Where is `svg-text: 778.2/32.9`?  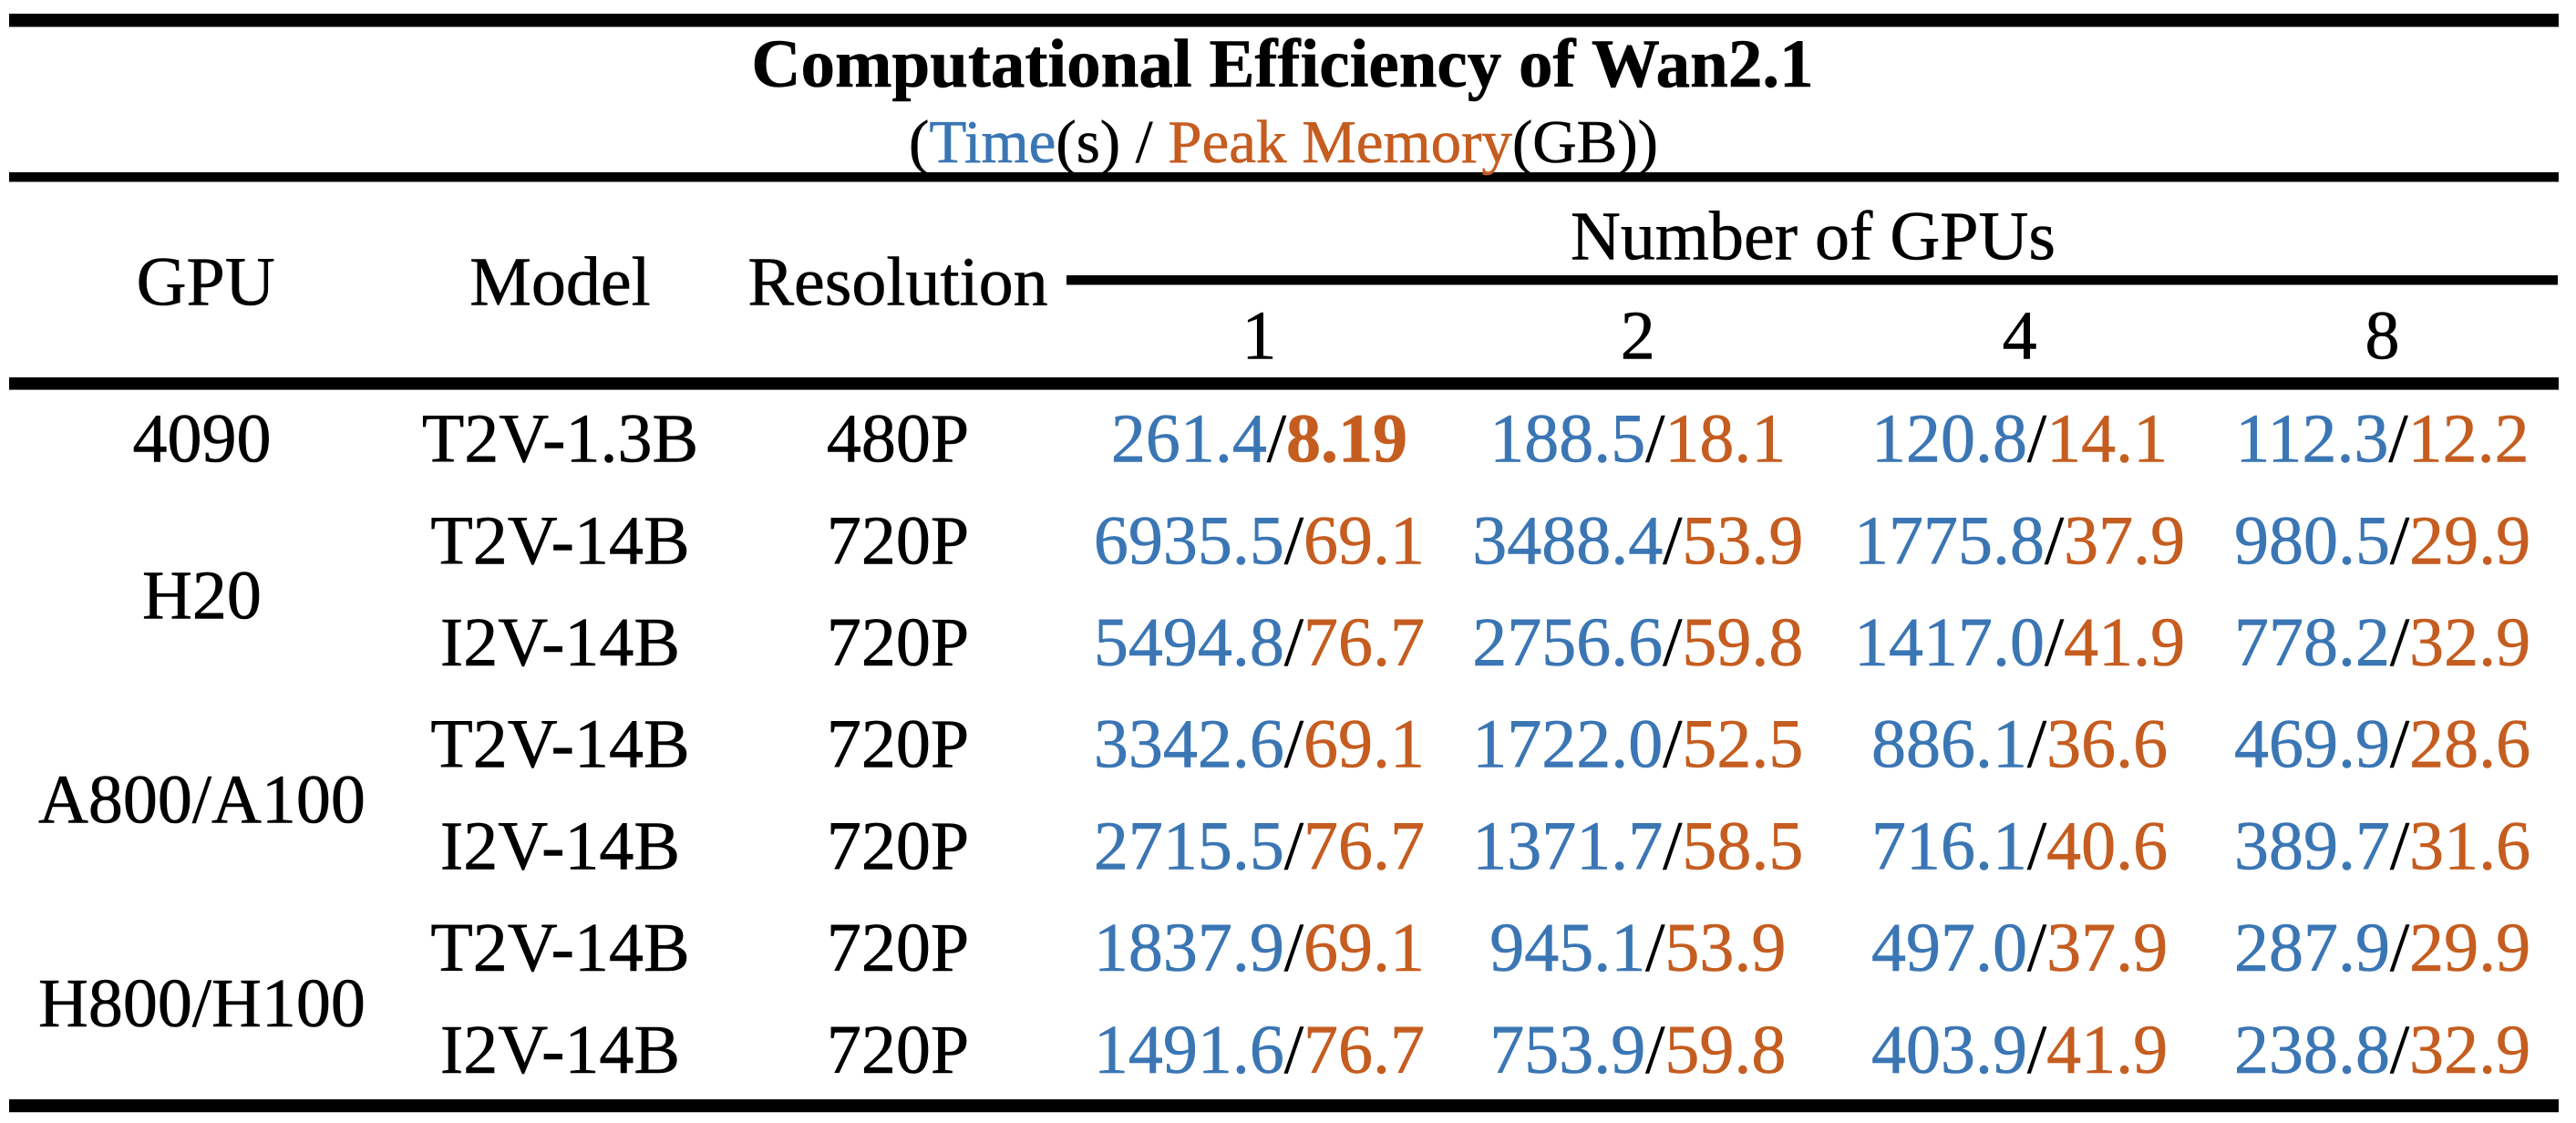 svg-text: 778.2/32.9 is located at coordinates (2382, 642).